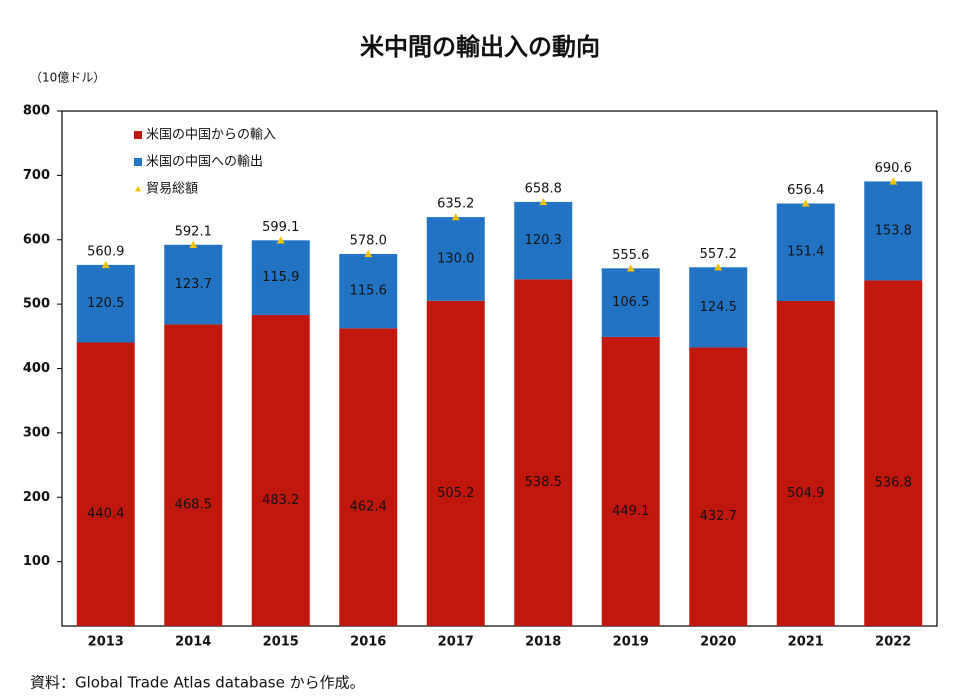 This screenshot has height=700, width=960. I want to click on x-tick-label: 2015, so click(281, 642).